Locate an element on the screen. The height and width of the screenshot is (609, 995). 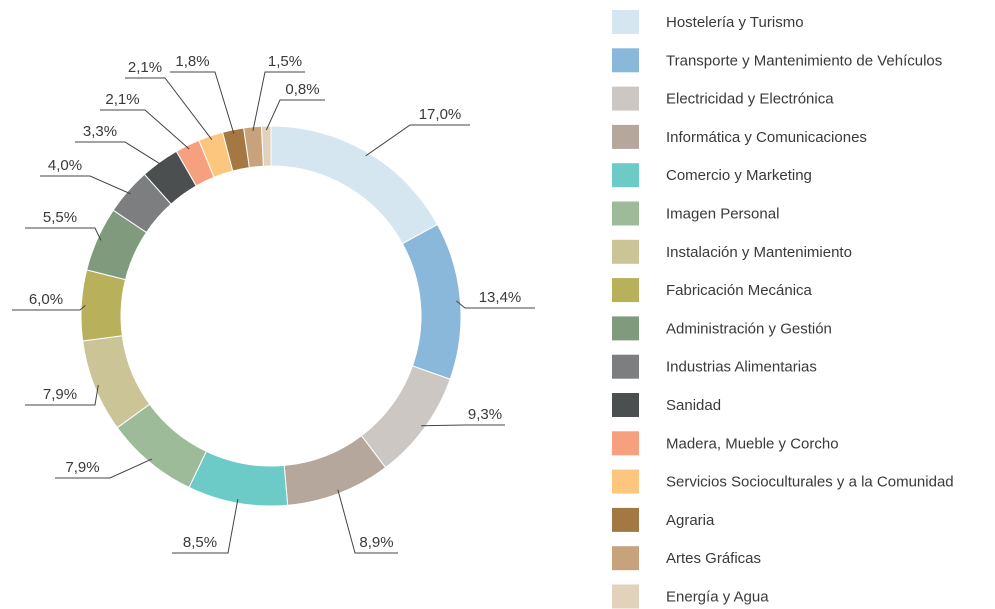
legend-label: Madera, Mueble y Corcho is located at coordinates (752, 443).